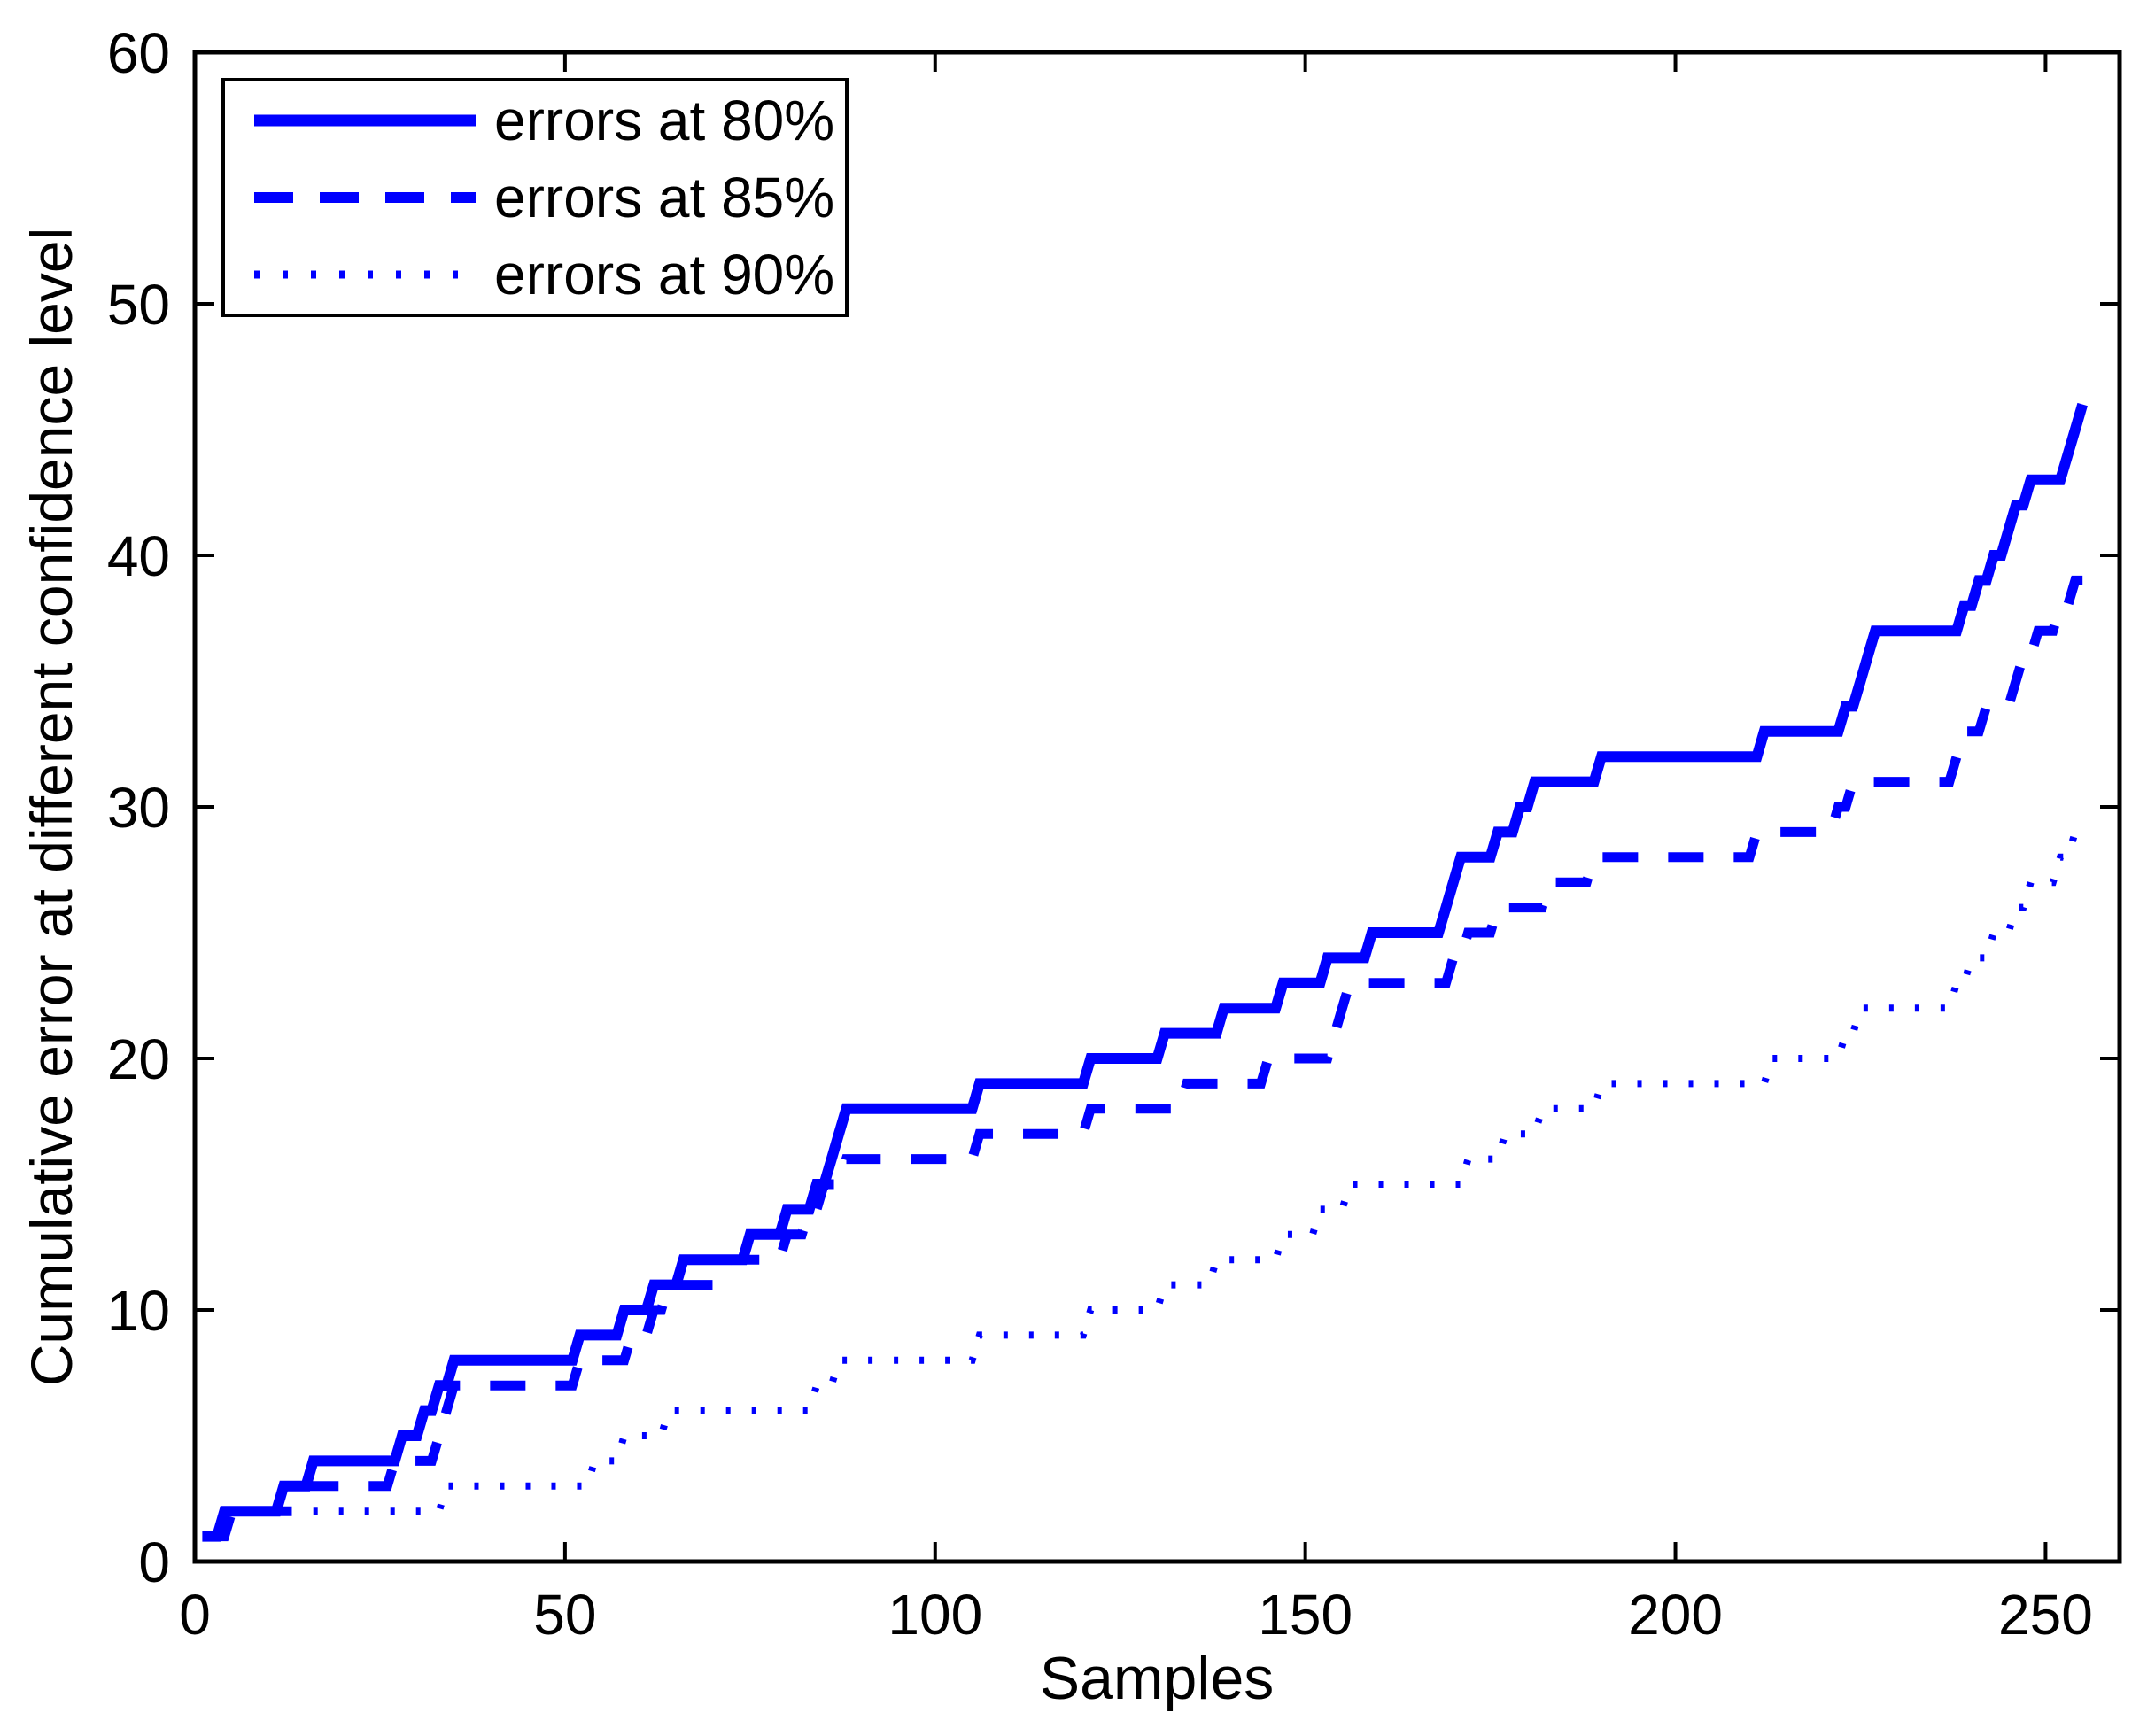 Image resolution: width=2155 pixels, height=1736 pixels. Describe the element at coordinates (1675, 1615) in the screenshot. I see `x-tick-label: 200` at that location.